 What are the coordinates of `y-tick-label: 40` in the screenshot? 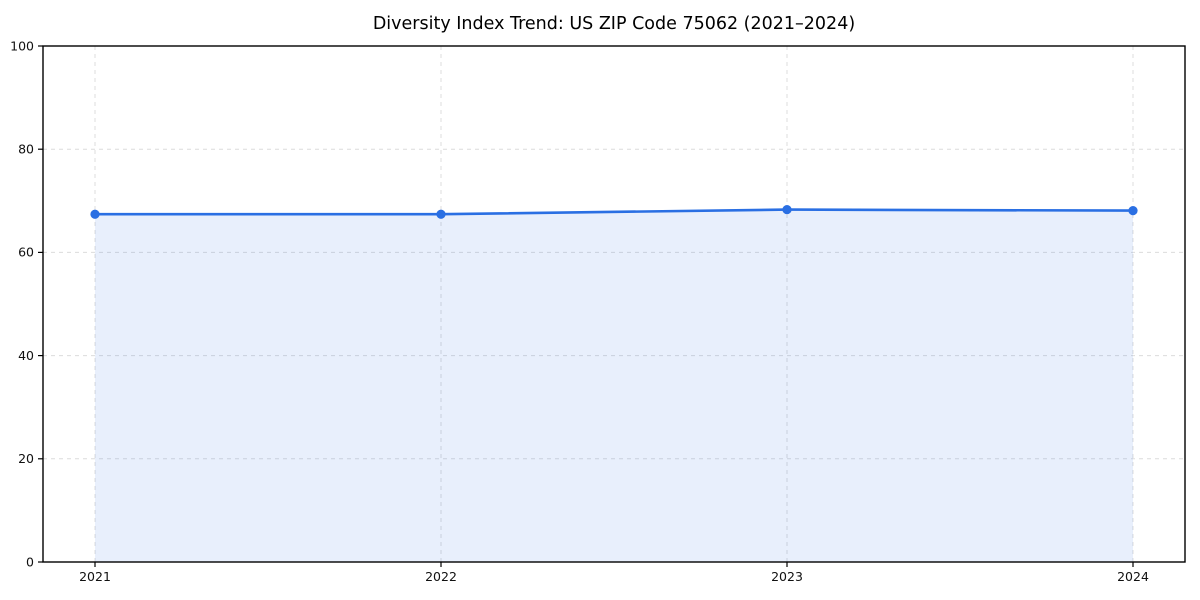 It's located at (26, 355).